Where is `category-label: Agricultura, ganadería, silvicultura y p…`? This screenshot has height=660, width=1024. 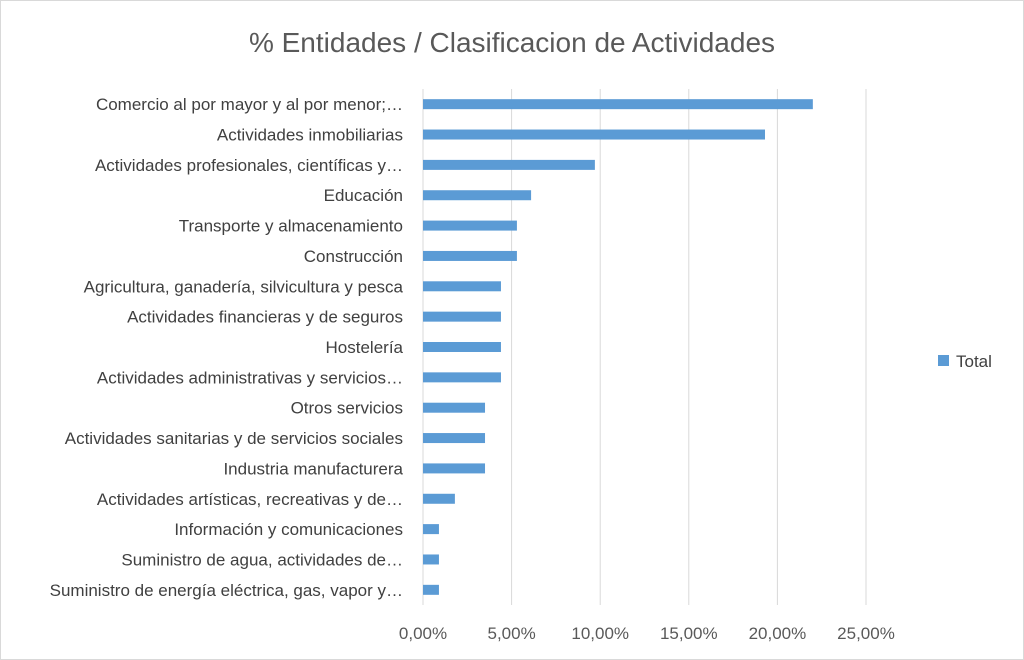
category-label: Agricultura, ganadería, silvicultura y p… is located at coordinates (244, 286).